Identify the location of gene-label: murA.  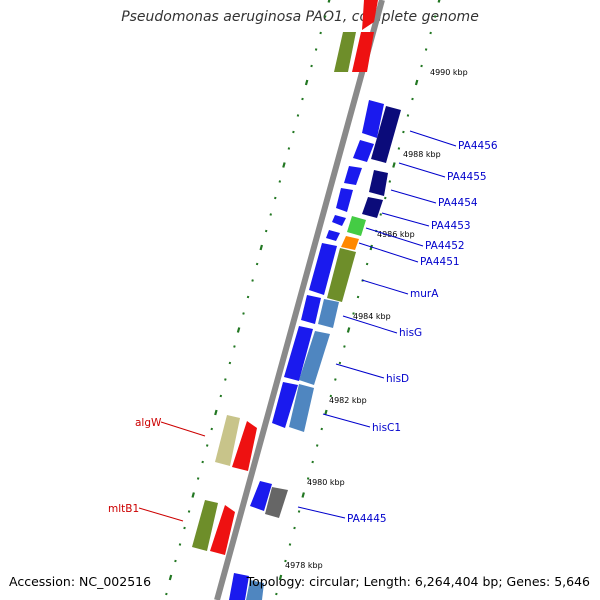
(424, 294).